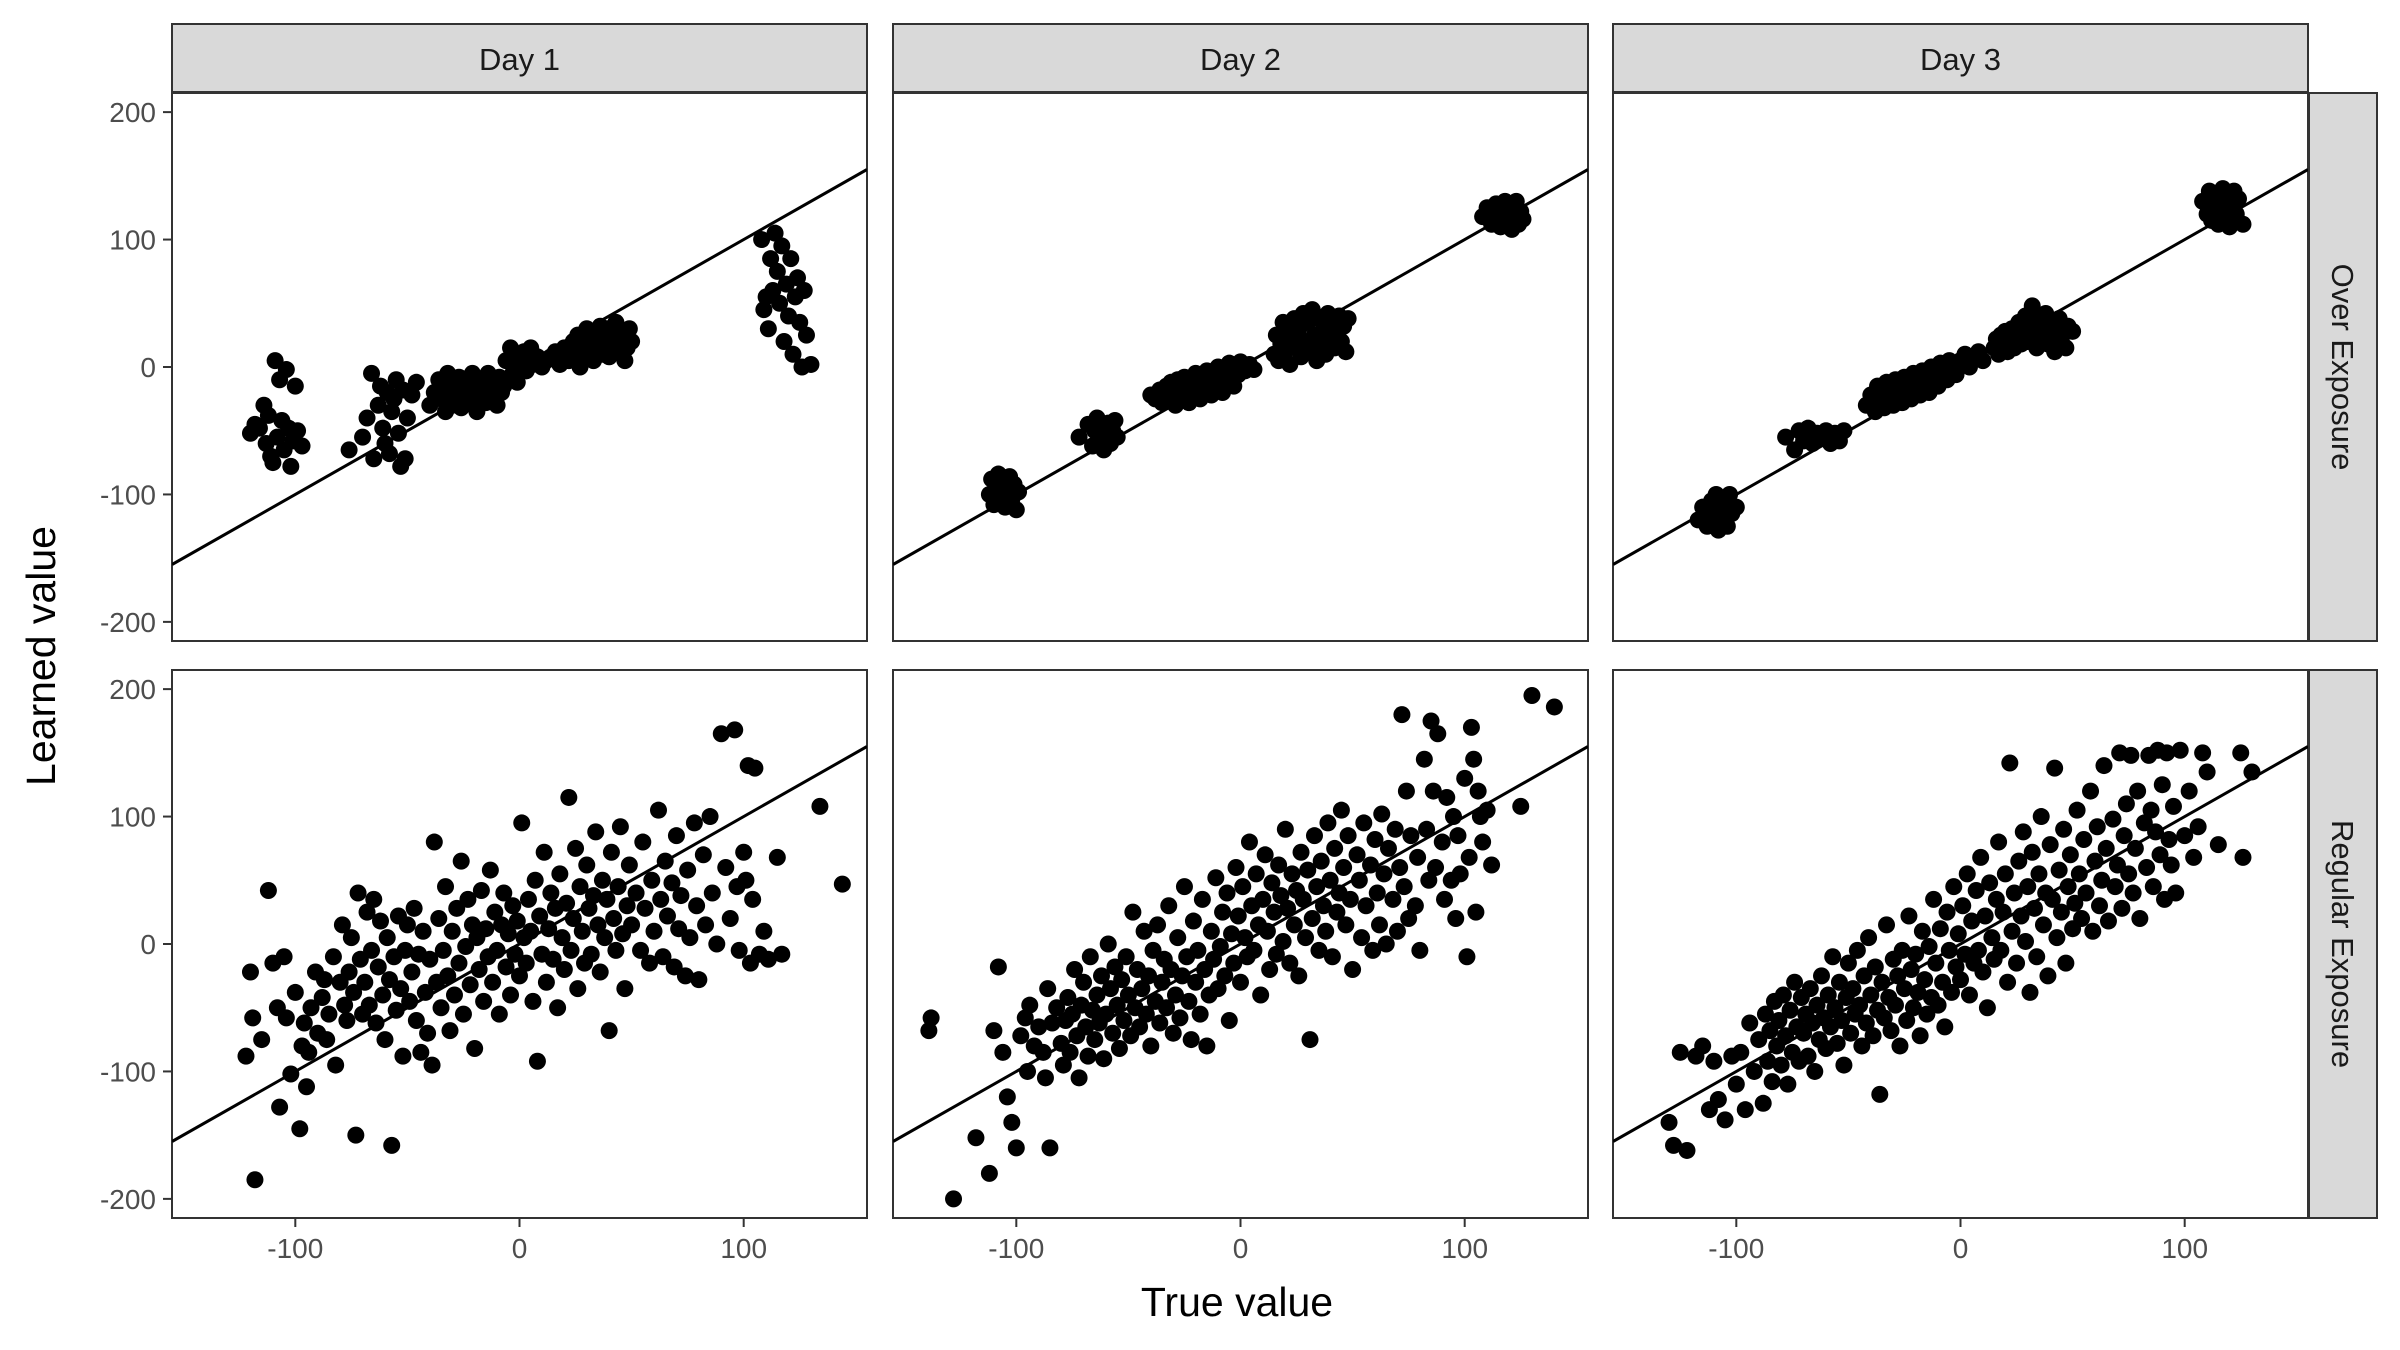 This screenshot has width=2400, height=1350. I want to click on y-tick-label: -100, so click(128, 494).